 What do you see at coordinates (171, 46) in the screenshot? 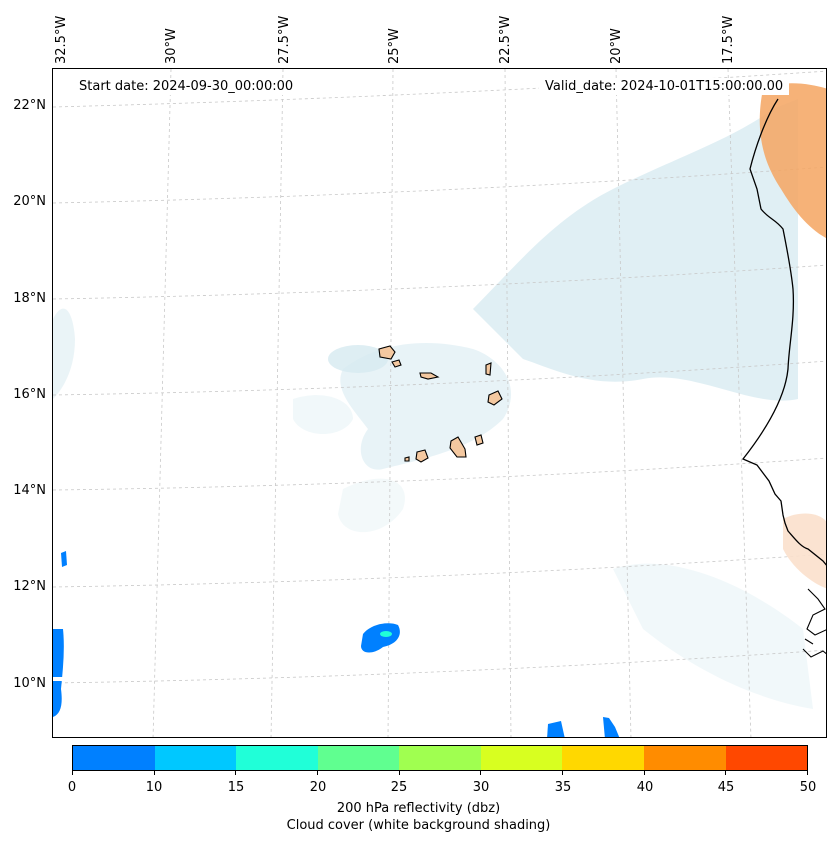
I see `lon-label-30w: 30°W` at bounding box center [171, 46].